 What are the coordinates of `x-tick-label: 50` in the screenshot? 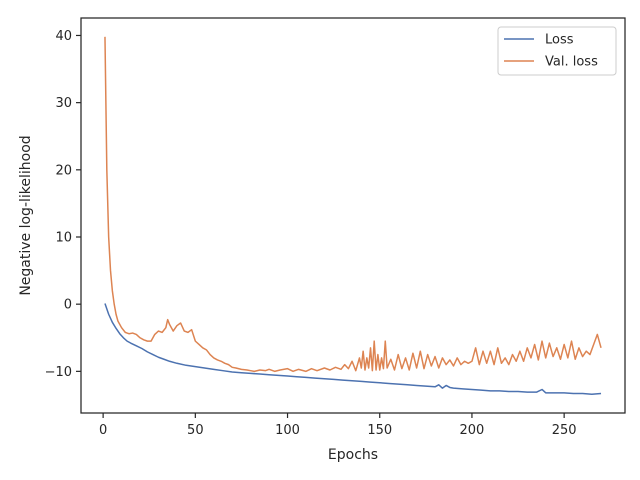 It's located at (195, 430).